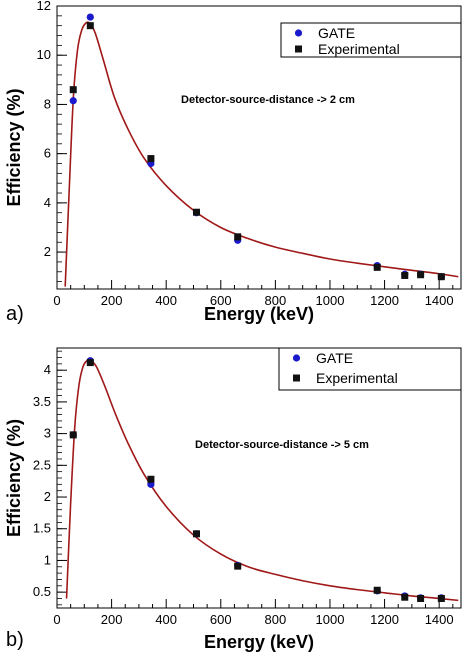 The image size is (472, 662). What do you see at coordinates (42, 401) in the screenshot?
I see `y-tick-label: 3.5` at bounding box center [42, 401].